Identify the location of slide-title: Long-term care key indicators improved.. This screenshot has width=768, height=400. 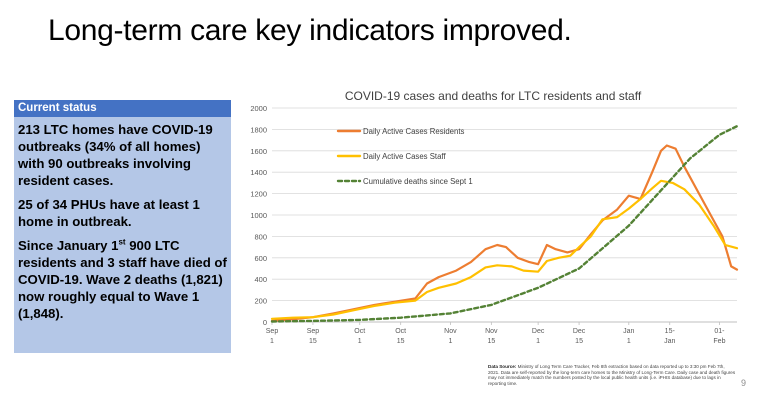
(310, 30).